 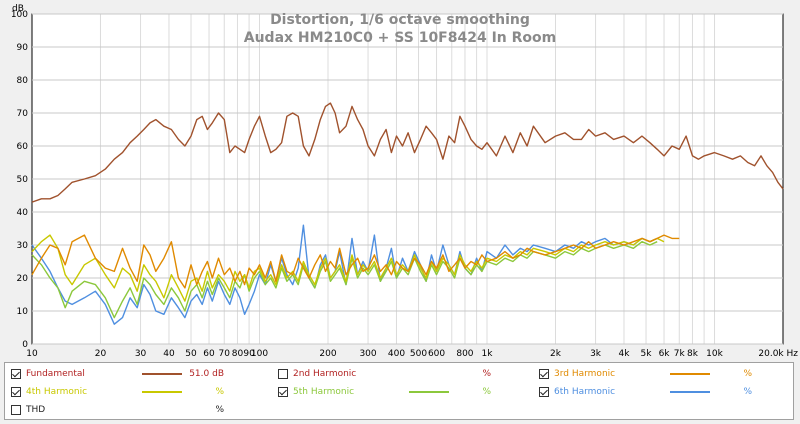 I want to click on x-tick-label: 70, so click(x=225, y=354).